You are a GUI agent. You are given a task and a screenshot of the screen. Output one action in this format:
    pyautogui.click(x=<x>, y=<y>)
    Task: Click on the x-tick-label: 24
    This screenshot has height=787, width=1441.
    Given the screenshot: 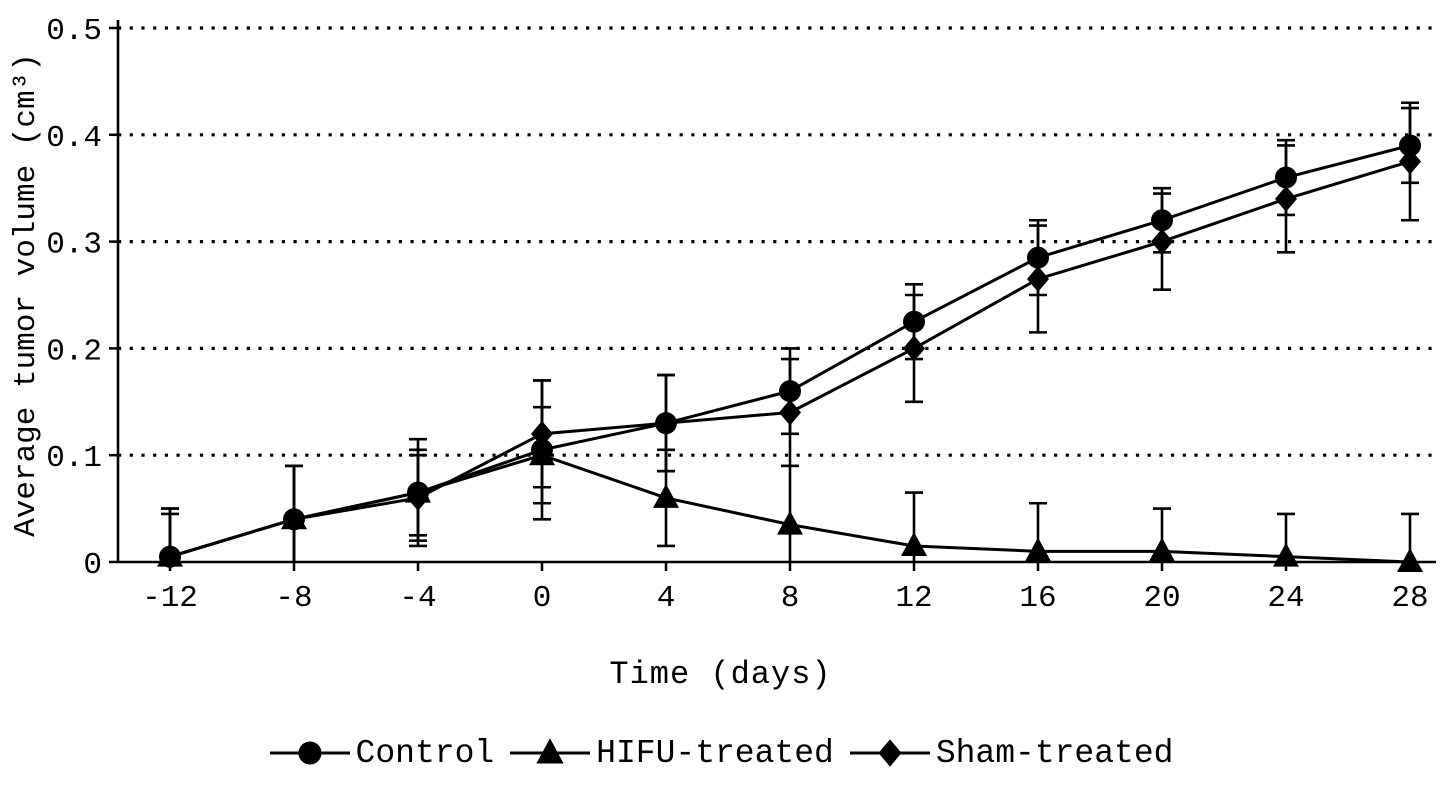 What is the action you would take?
    pyautogui.click(x=1285, y=598)
    